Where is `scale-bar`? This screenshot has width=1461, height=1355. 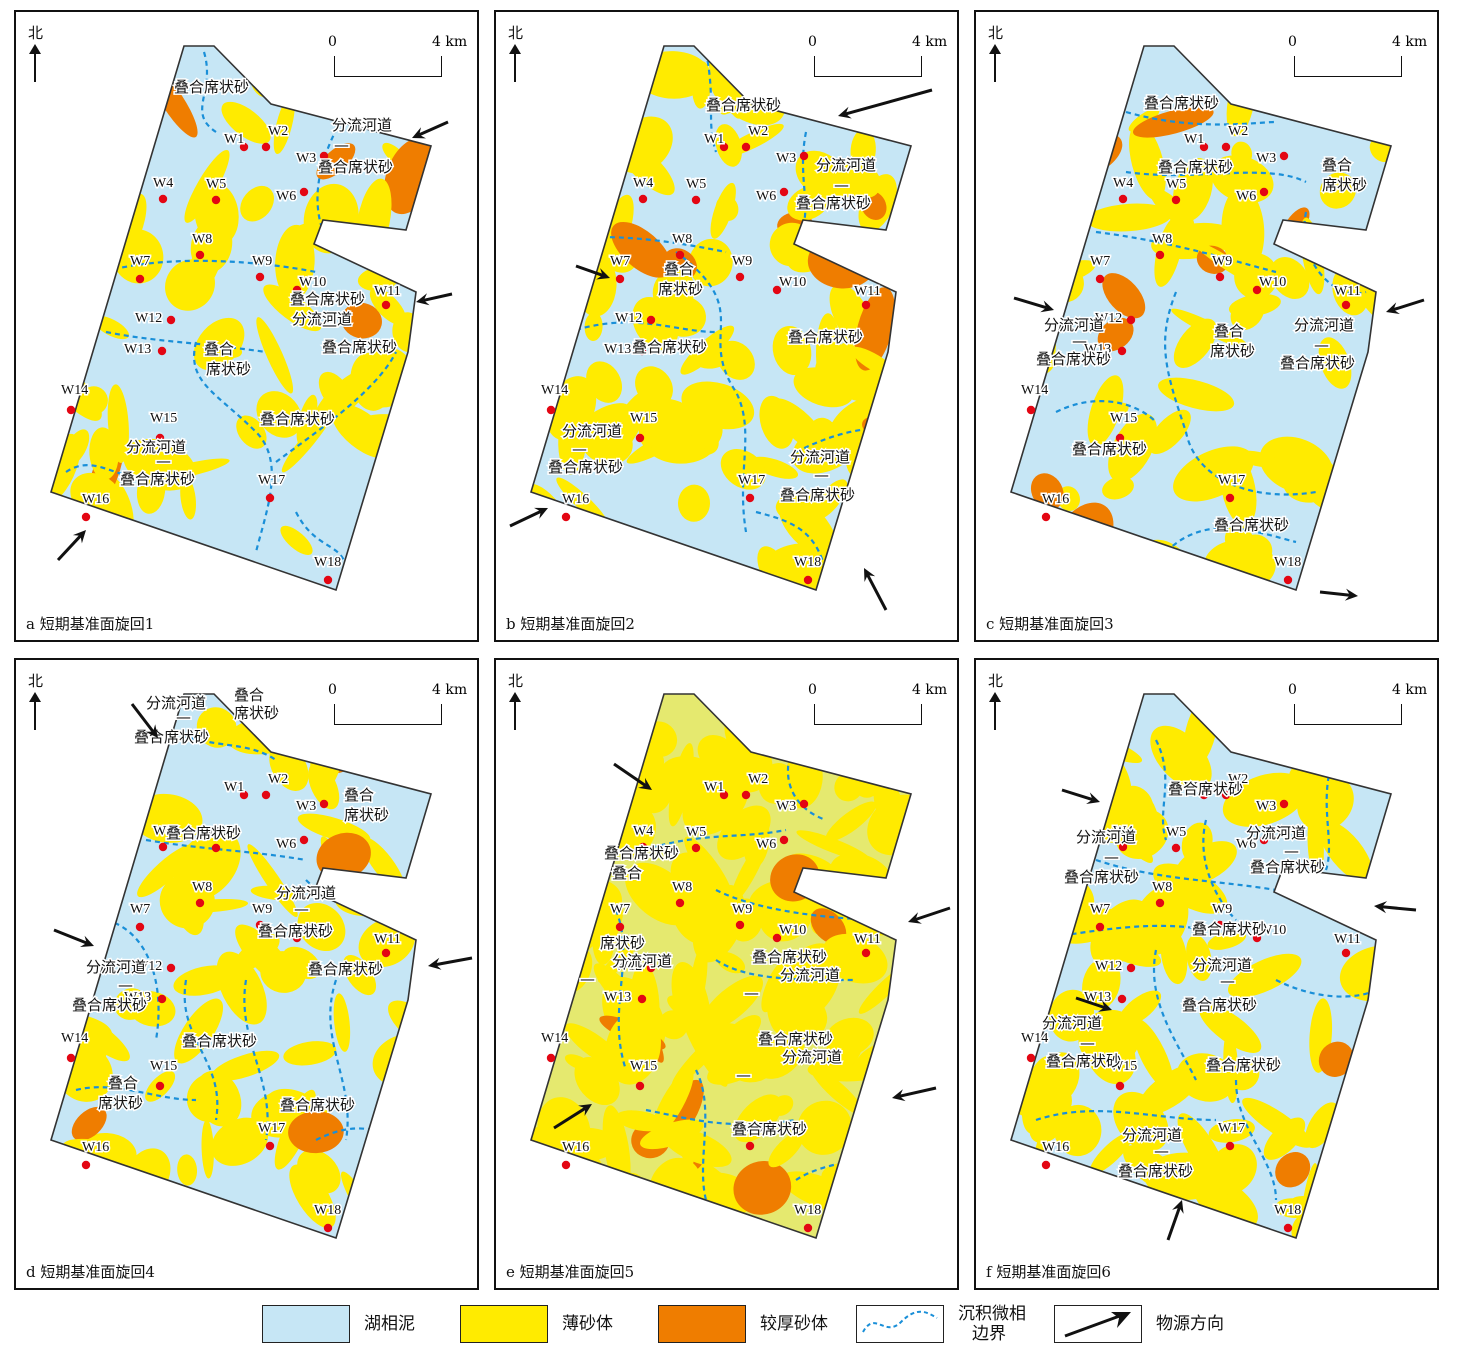
scale-bar is located at coordinates (388, 66).